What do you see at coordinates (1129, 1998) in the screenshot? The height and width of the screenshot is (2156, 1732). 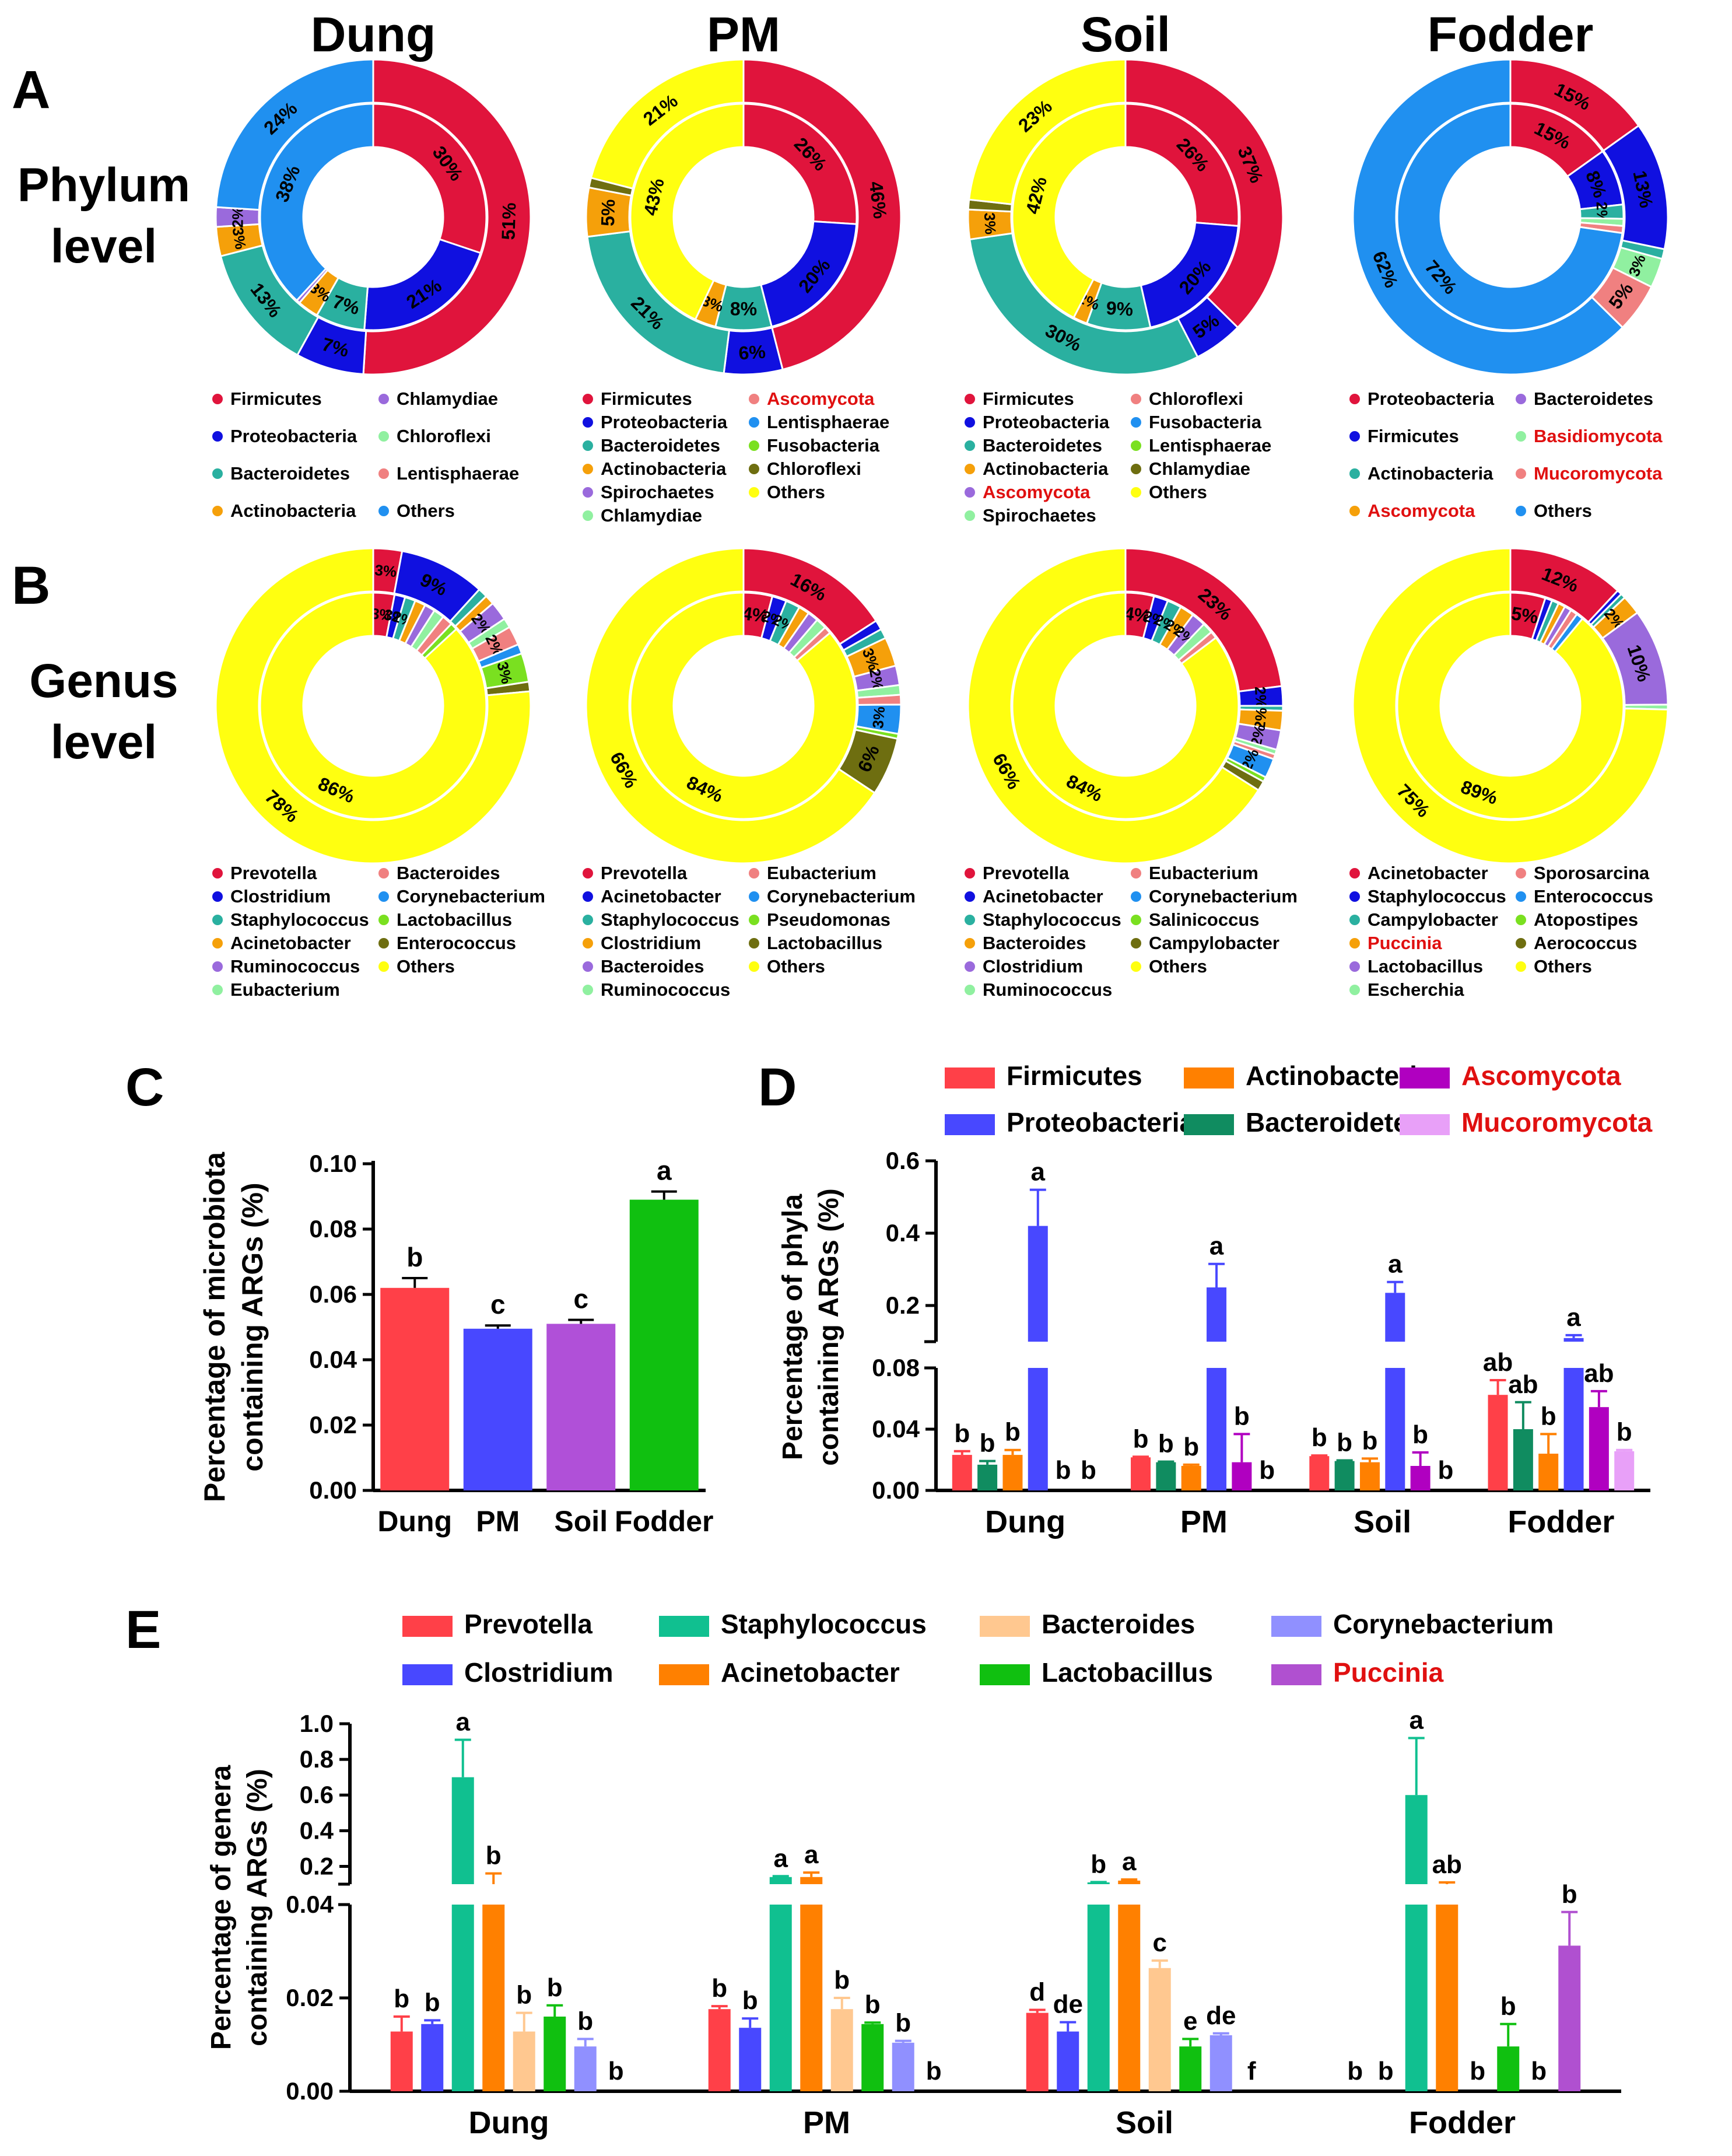 I see `bar-acinetobacter-soil` at bounding box center [1129, 1998].